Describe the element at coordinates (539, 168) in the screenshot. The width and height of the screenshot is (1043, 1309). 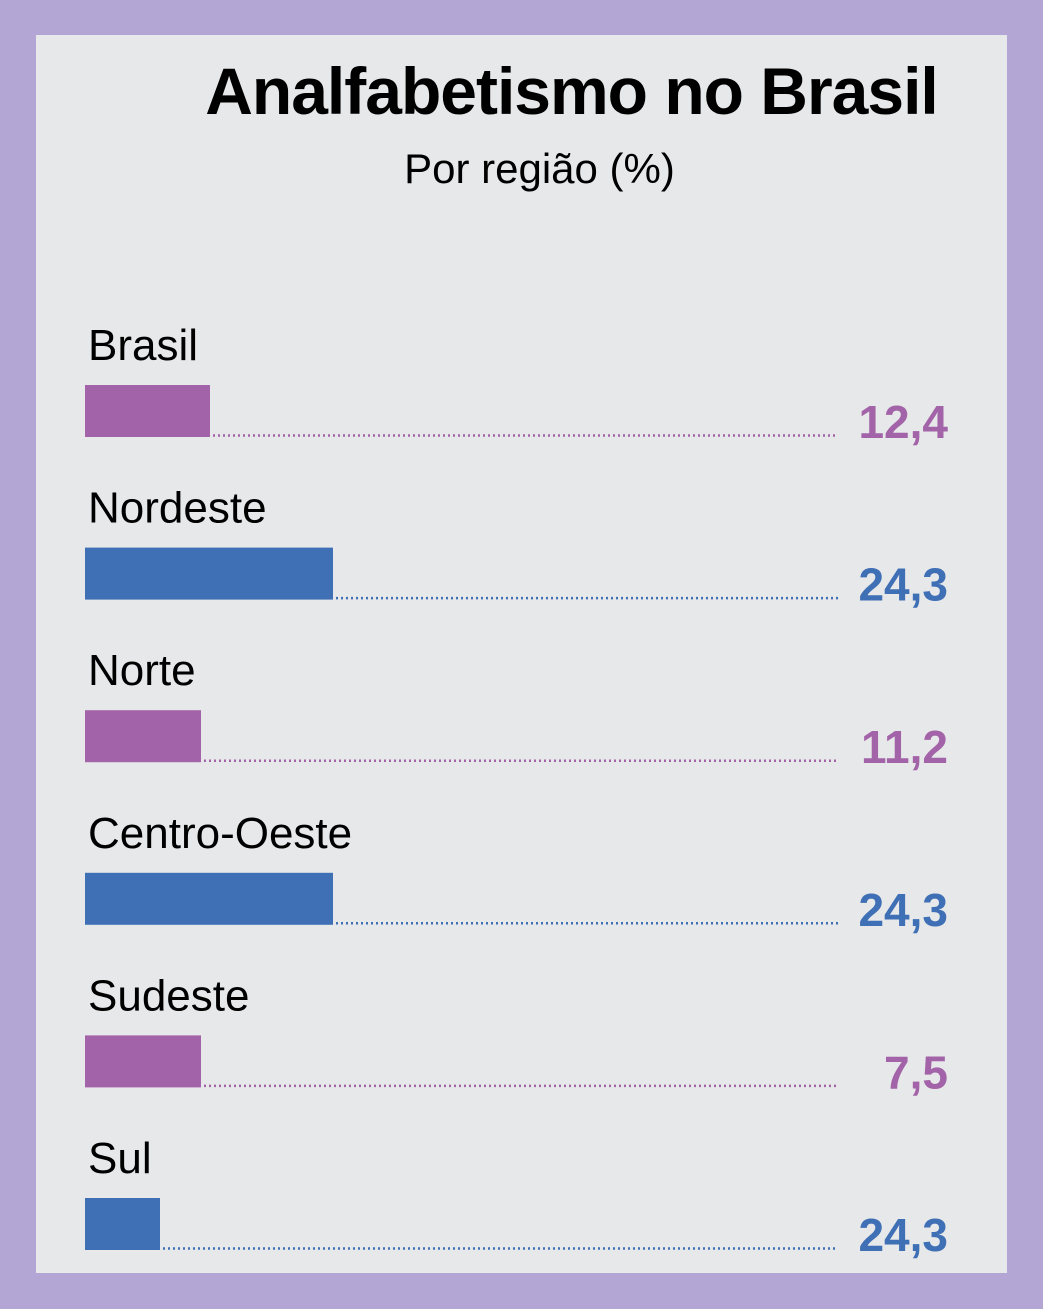
I see `chart-subtitle: Por região (%)` at that location.